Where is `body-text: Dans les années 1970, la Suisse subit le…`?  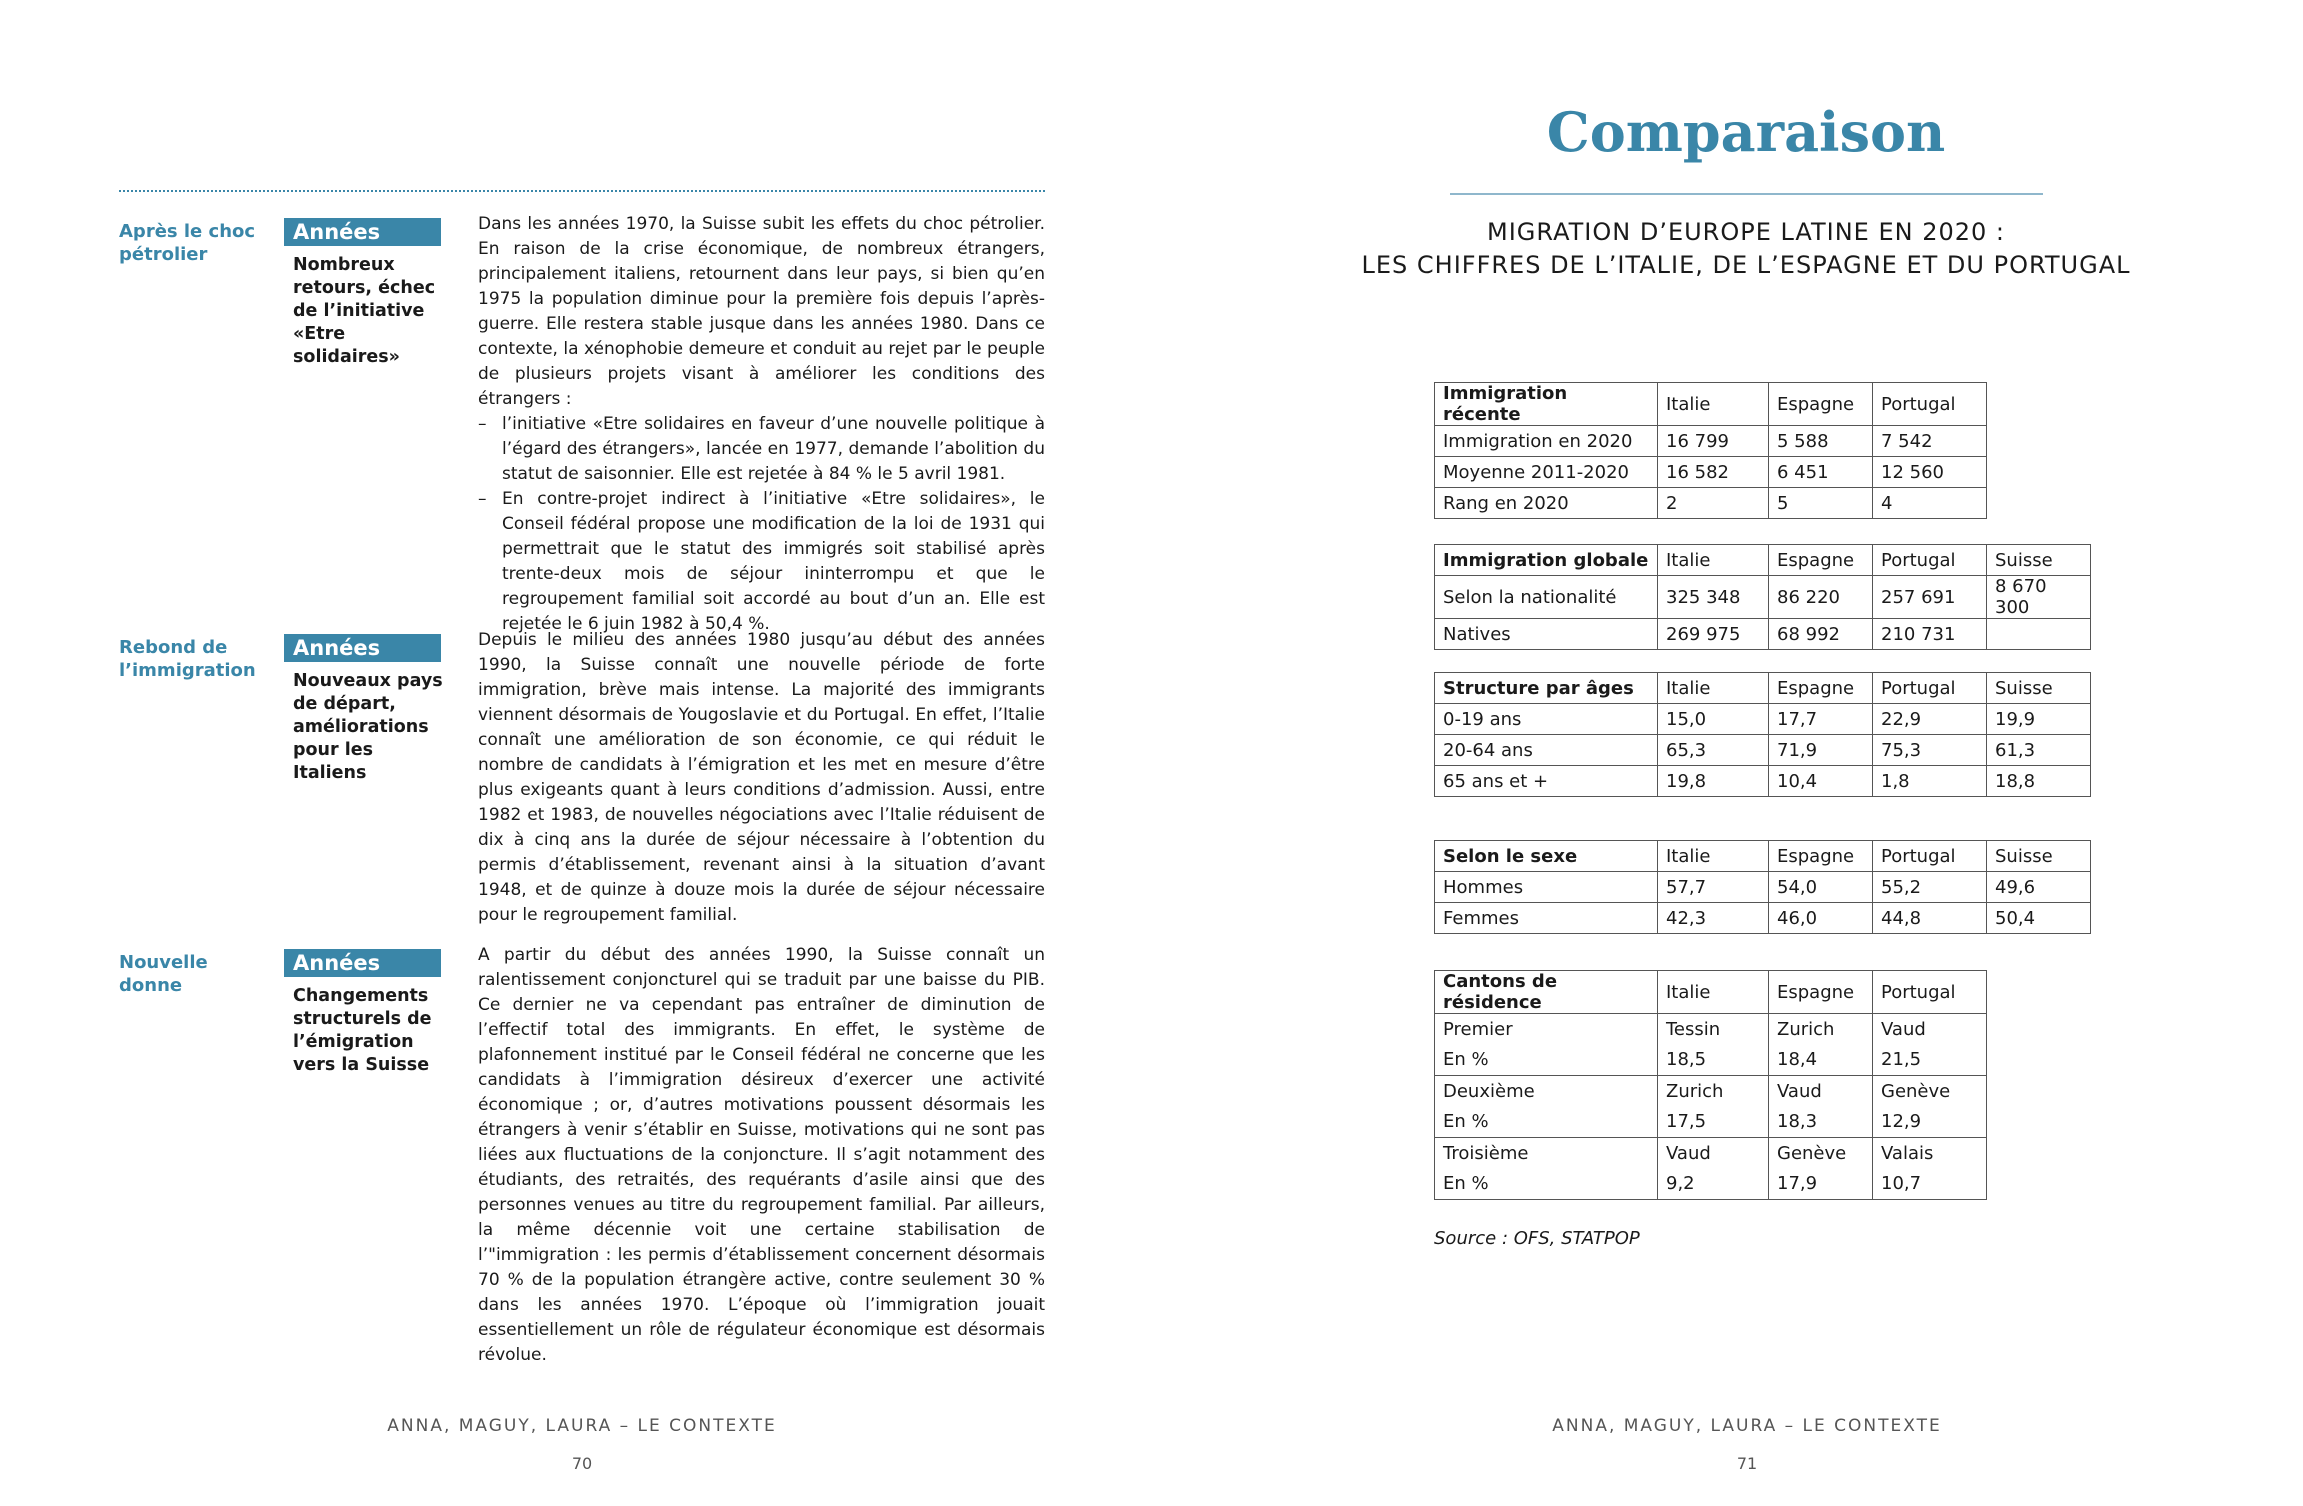 body-text: Dans les années 1970, la Suisse subit le… is located at coordinates (761, 424).